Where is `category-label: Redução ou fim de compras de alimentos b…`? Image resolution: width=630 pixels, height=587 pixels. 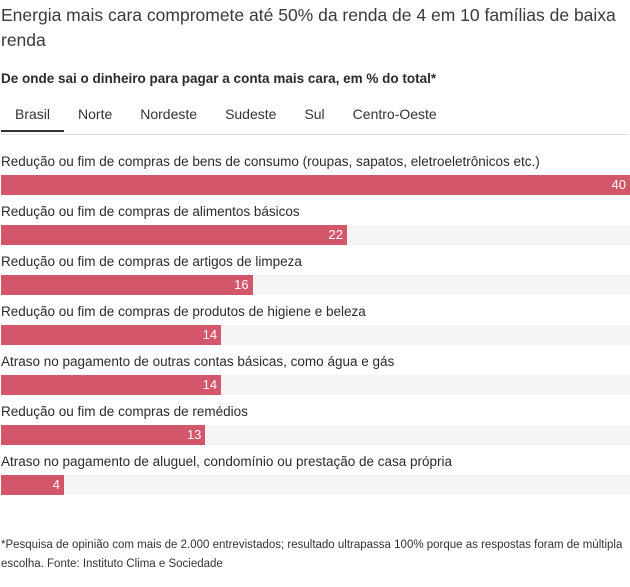 category-label: Redução ou fim de compras de alimentos b… is located at coordinates (150, 211).